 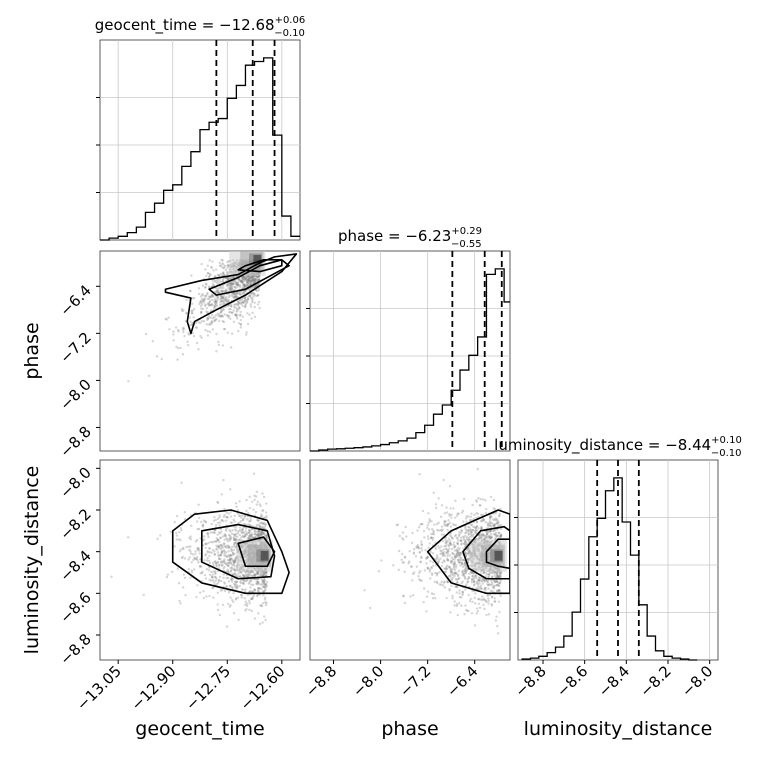 I want to click on x-tick-label: −8.0, so click(x=368, y=681).